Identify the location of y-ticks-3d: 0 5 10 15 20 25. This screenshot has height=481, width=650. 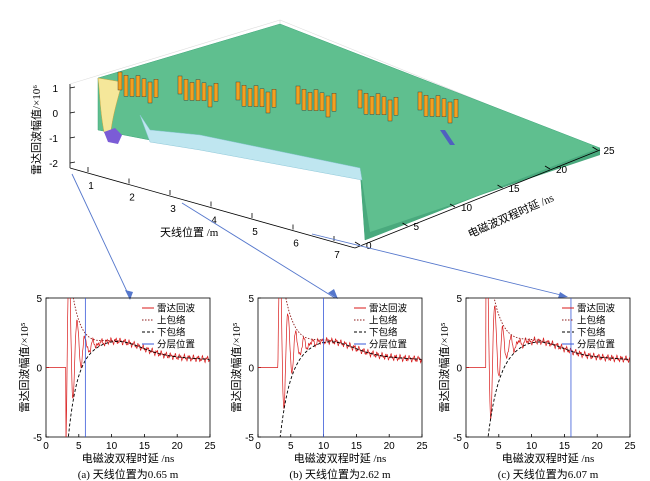
(484, 199).